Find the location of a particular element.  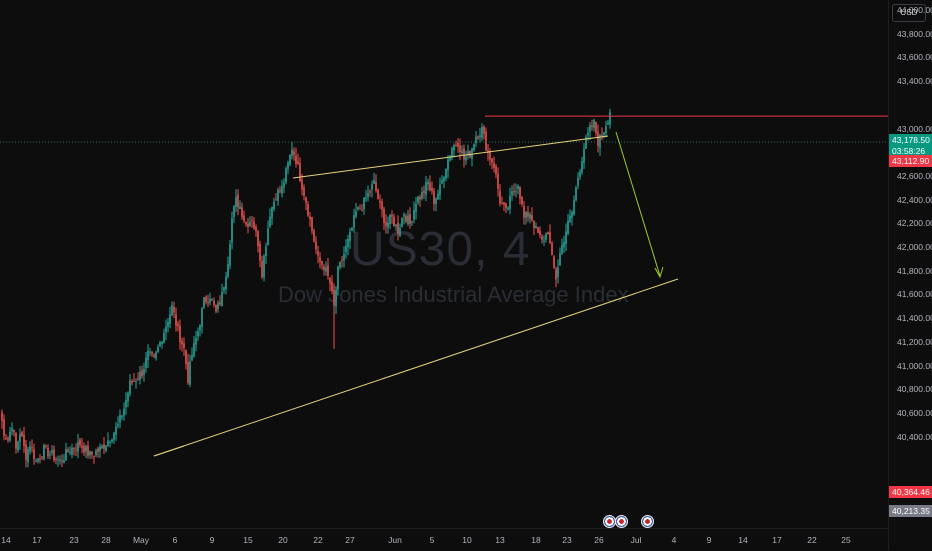

price-label: 03:58:26 is located at coordinates (910, 151).